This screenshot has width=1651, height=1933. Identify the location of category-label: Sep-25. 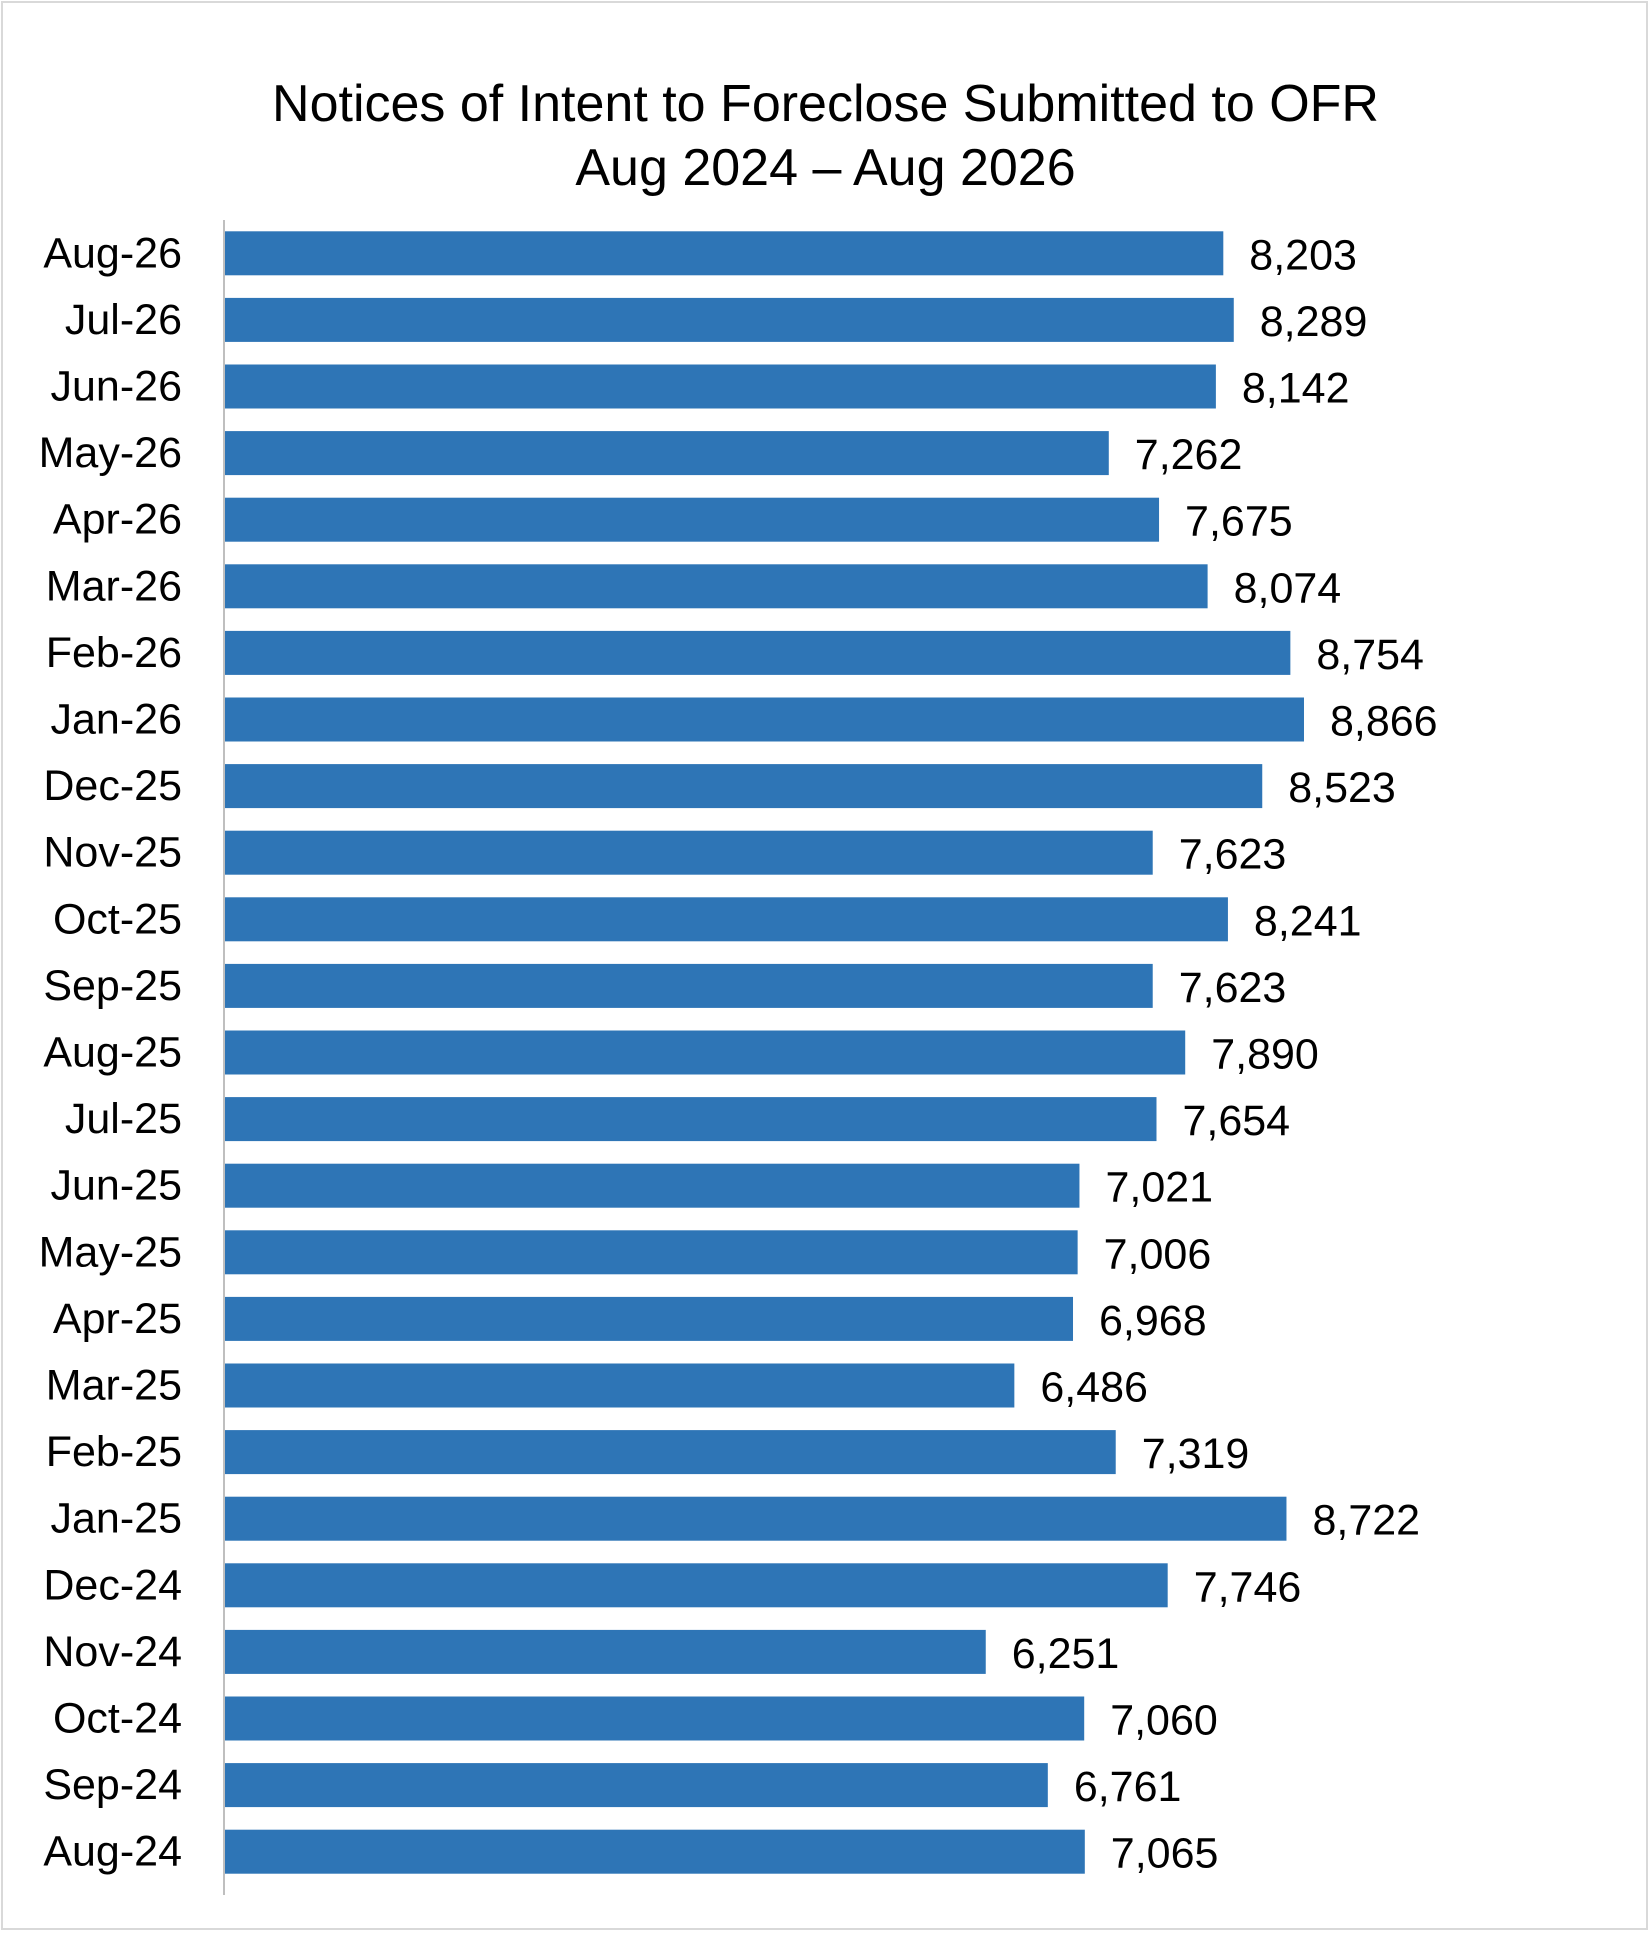
(112, 986).